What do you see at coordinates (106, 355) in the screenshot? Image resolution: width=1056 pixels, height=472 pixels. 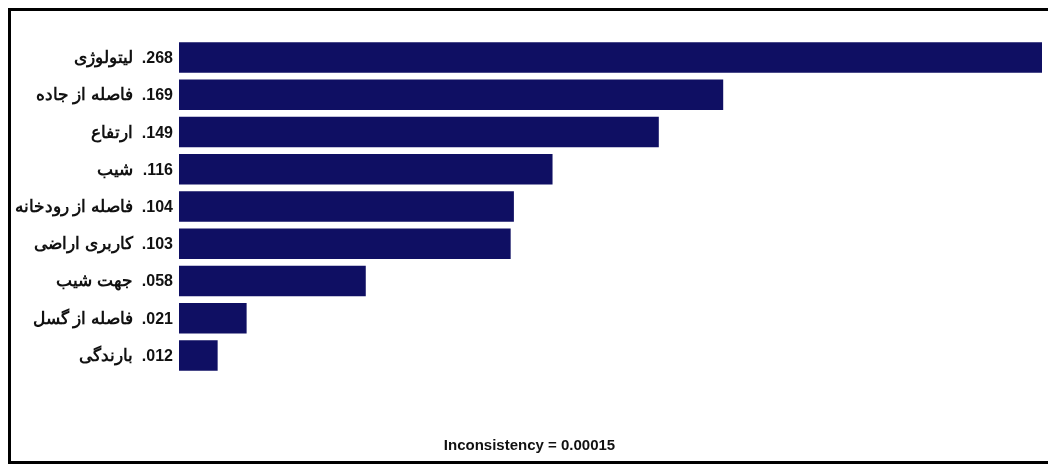 I see `y-tick-label: بارندگی` at bounding box center [106, 355].